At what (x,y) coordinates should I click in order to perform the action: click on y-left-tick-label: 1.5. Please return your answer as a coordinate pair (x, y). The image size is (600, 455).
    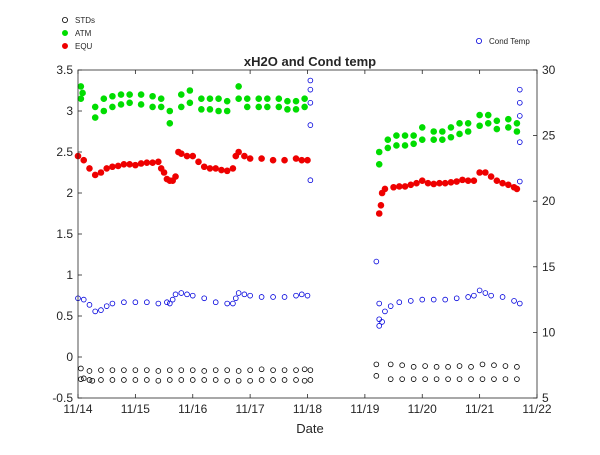
    Looking at the image, I should click on (64, 234).